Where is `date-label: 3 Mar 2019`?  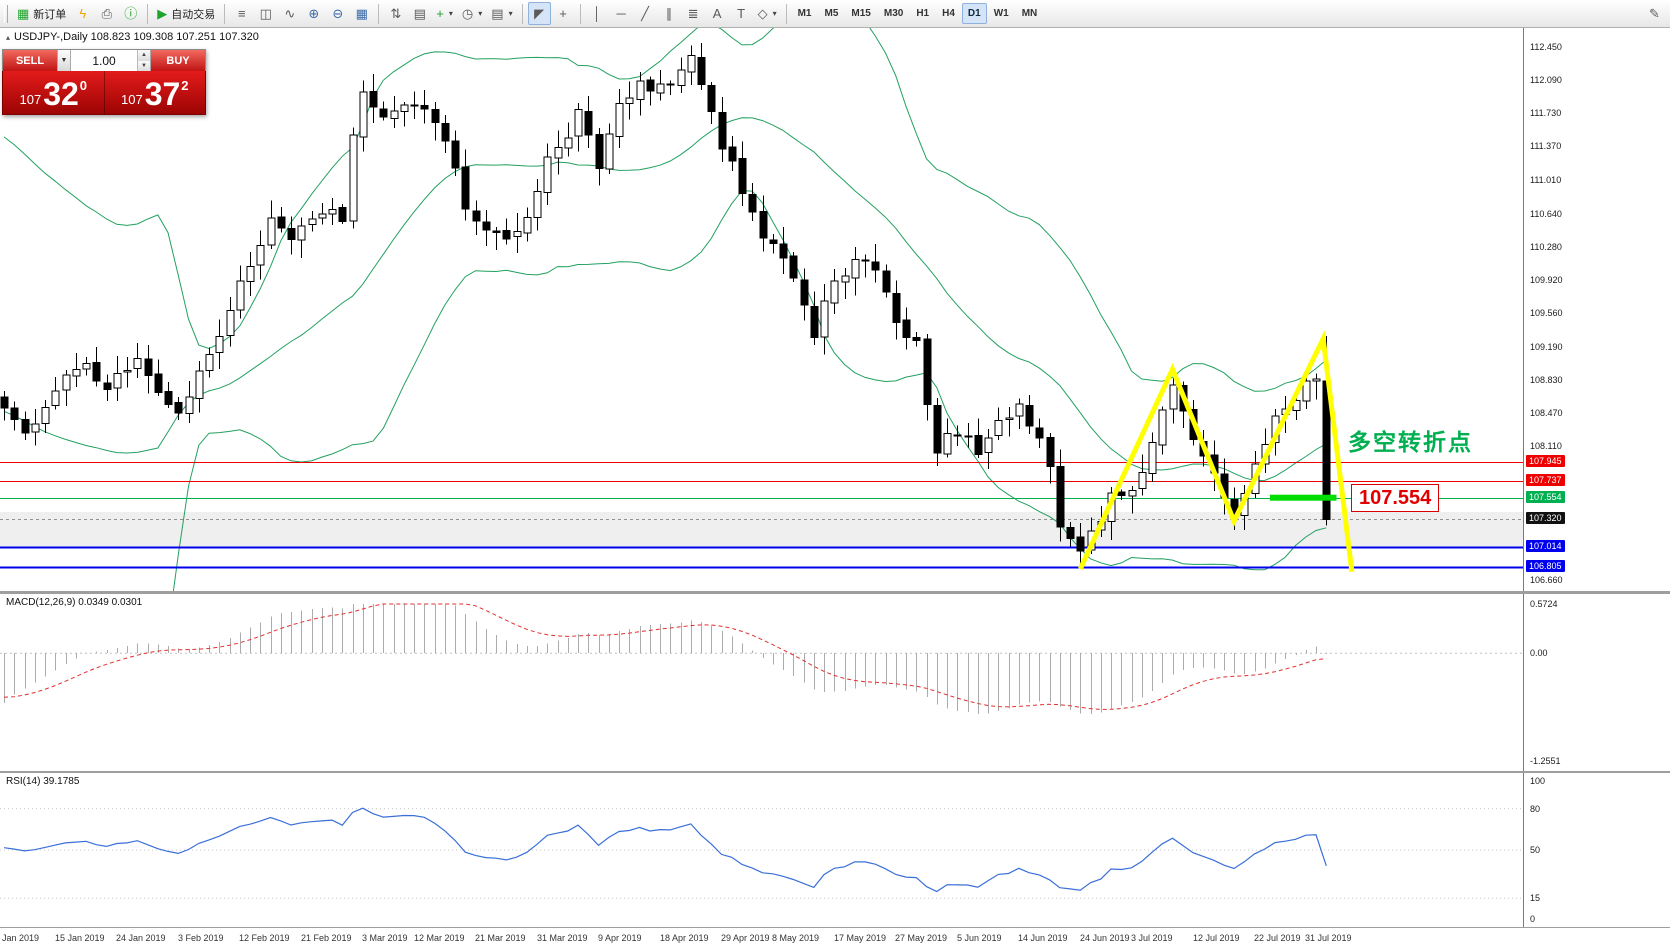
date-label: 3 Mar 2019 is located at coordinates (385, 938).